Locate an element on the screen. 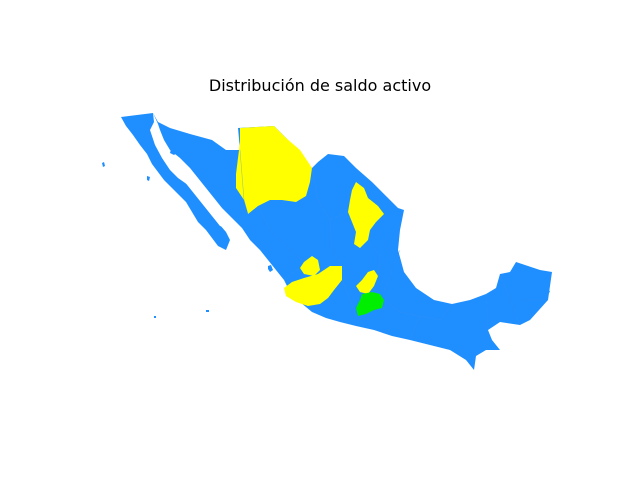 The width and height of the screenshot is (640, 480). state-mexico is located at coordinates (370, 304).